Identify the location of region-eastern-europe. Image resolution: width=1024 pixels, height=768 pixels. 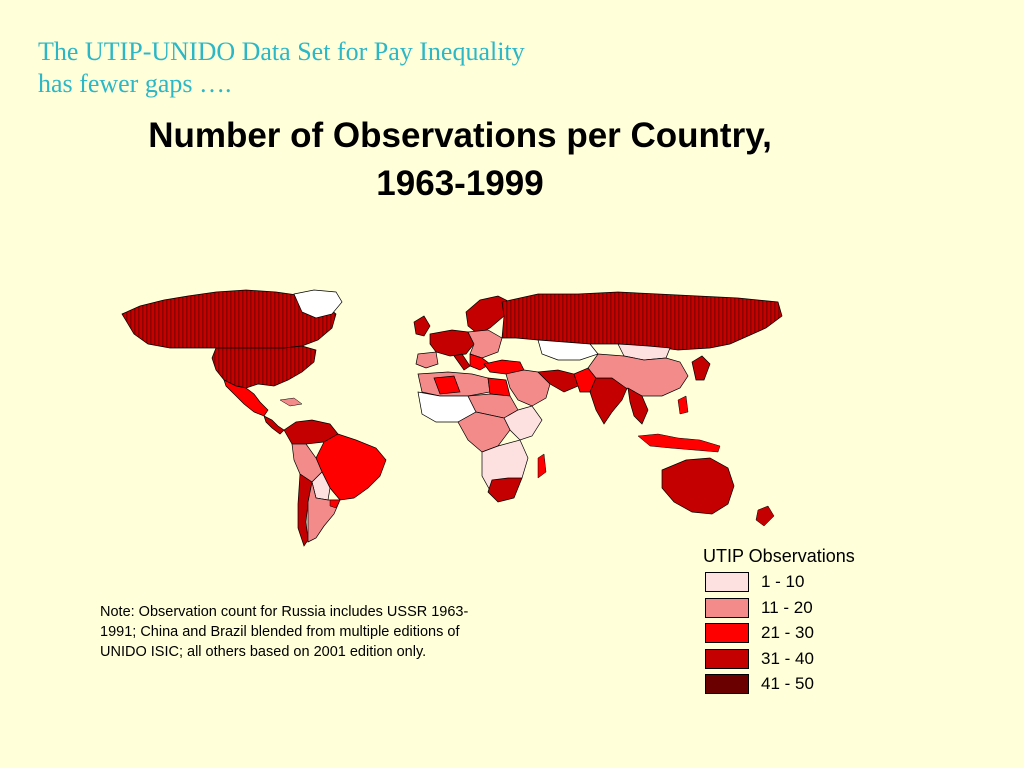
(485, 344).